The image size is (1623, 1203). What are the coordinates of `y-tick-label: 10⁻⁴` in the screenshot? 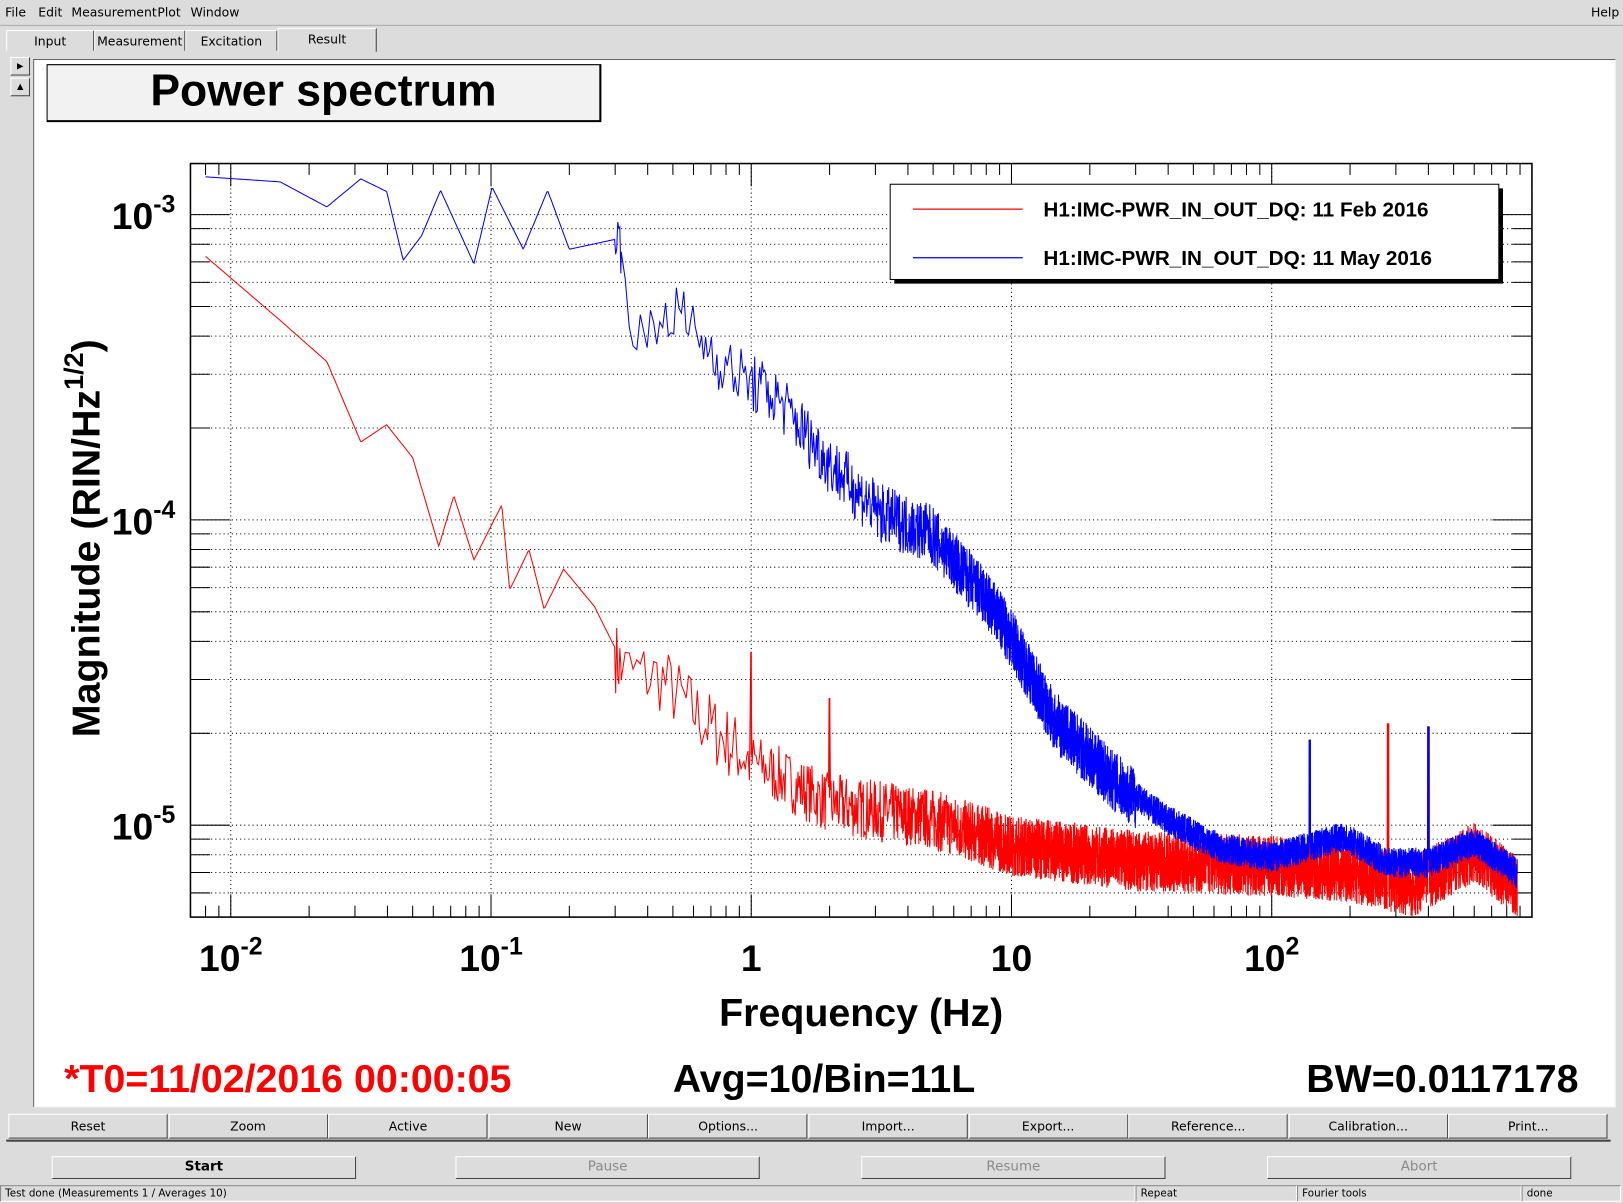 It's located at (144, 520).